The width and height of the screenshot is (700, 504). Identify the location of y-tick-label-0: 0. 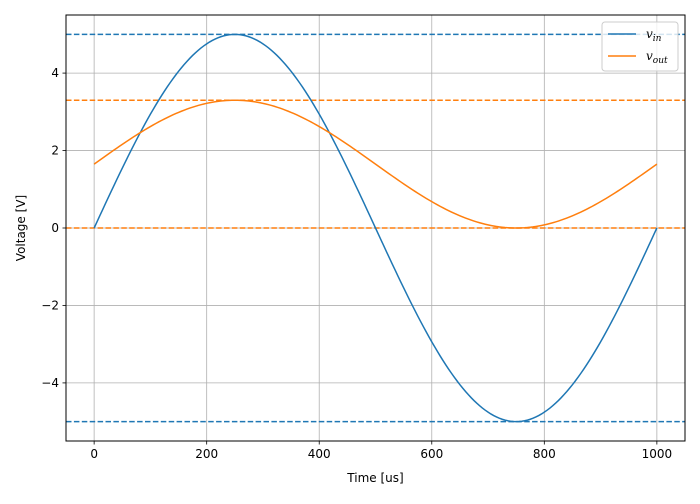
(55, 228).